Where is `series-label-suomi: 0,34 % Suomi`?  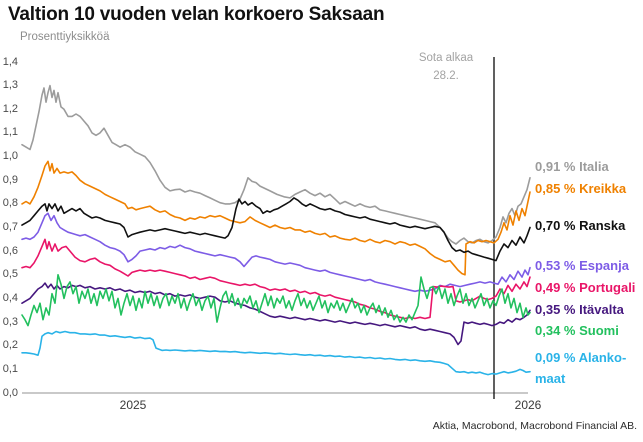 series-label-suomi: 0,34 % Suomi is located at coordinates (577, 330).